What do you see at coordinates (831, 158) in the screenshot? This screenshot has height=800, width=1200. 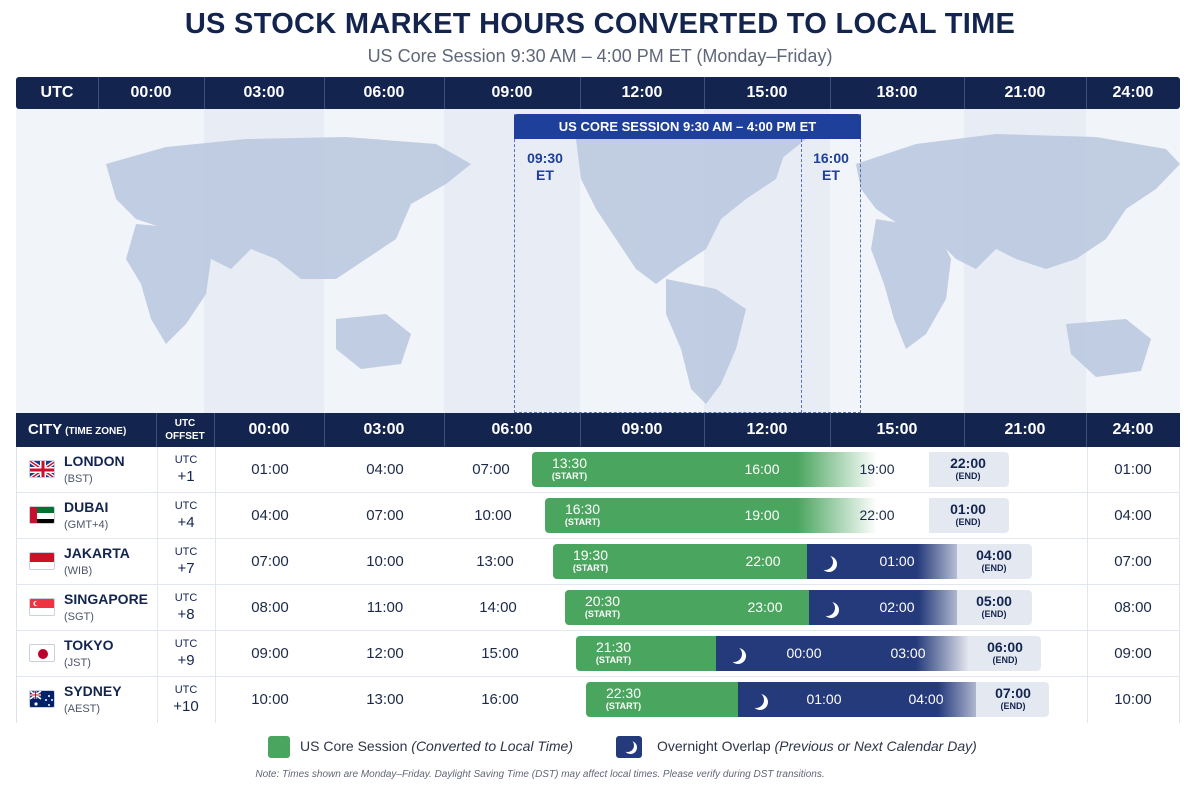 I see `session-end-time: 16:00` at bounding box center [831, 158].